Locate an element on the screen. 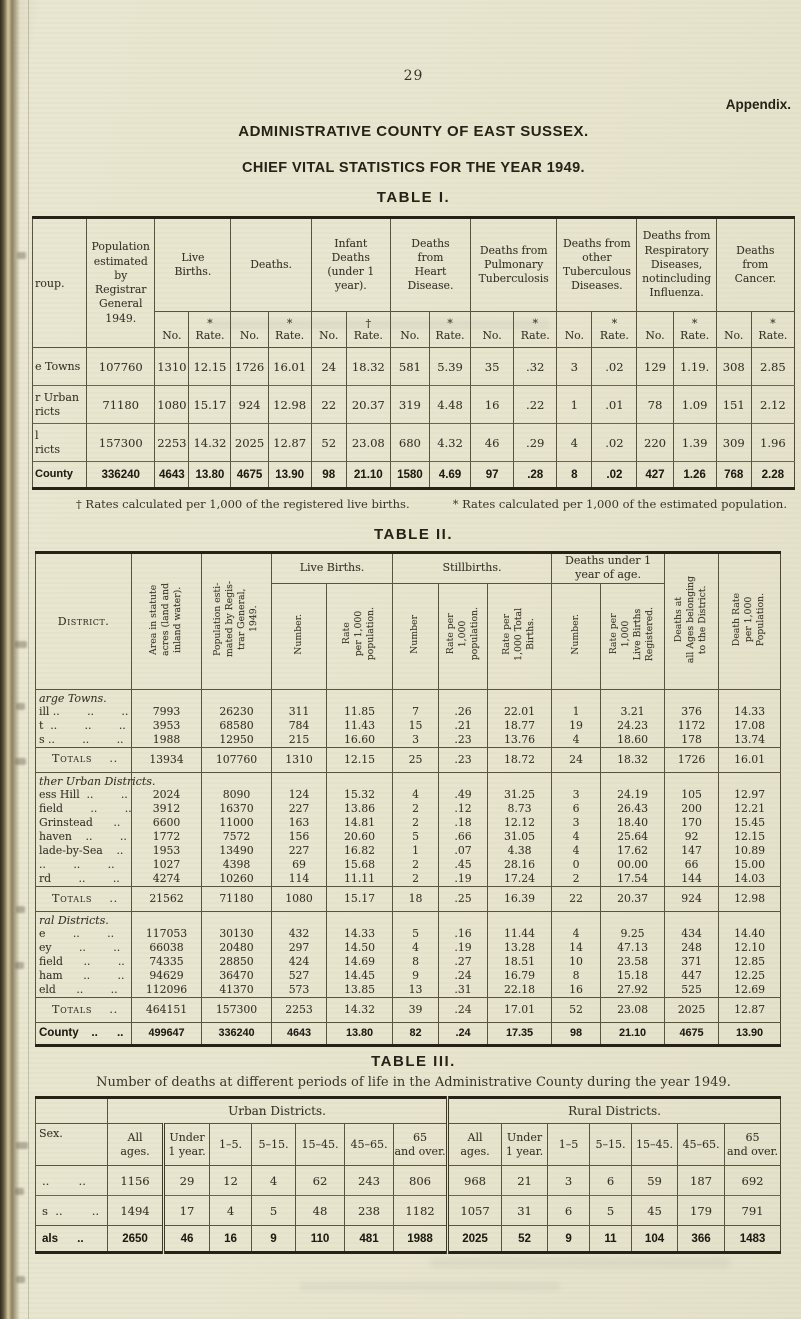 Image resolution: width=801 pixels, height=1319 pixels. table2-row: ther Urban Districts. is located at coordinates (408, 780).